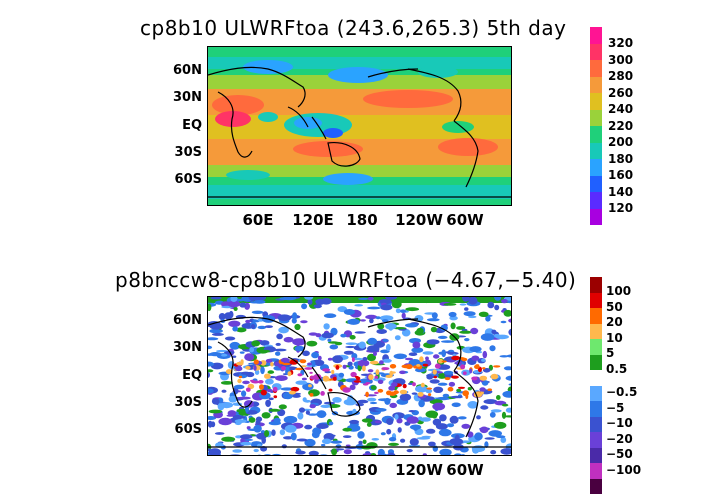 The width and height of the screenshot is (720, 500). What do you see at coordinates (465, 470) in the screenshot?
I see `panel2-lon-label: 60W` at bounding box center [465, 470].